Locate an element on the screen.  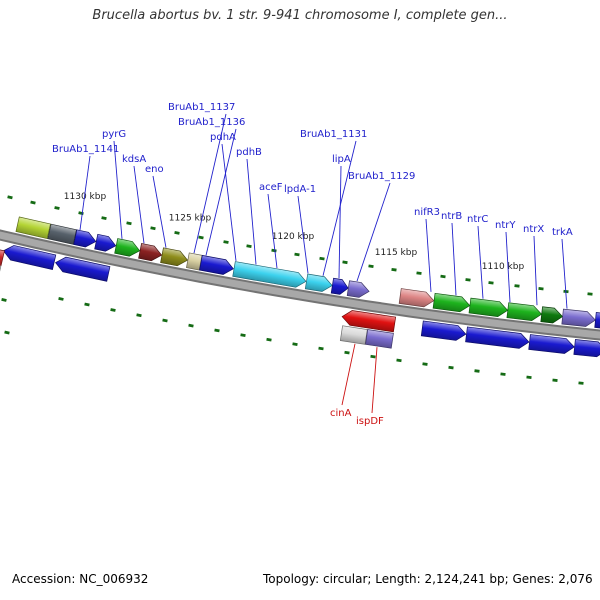
gene-label: ntrX is located at coordinates (533, 229).